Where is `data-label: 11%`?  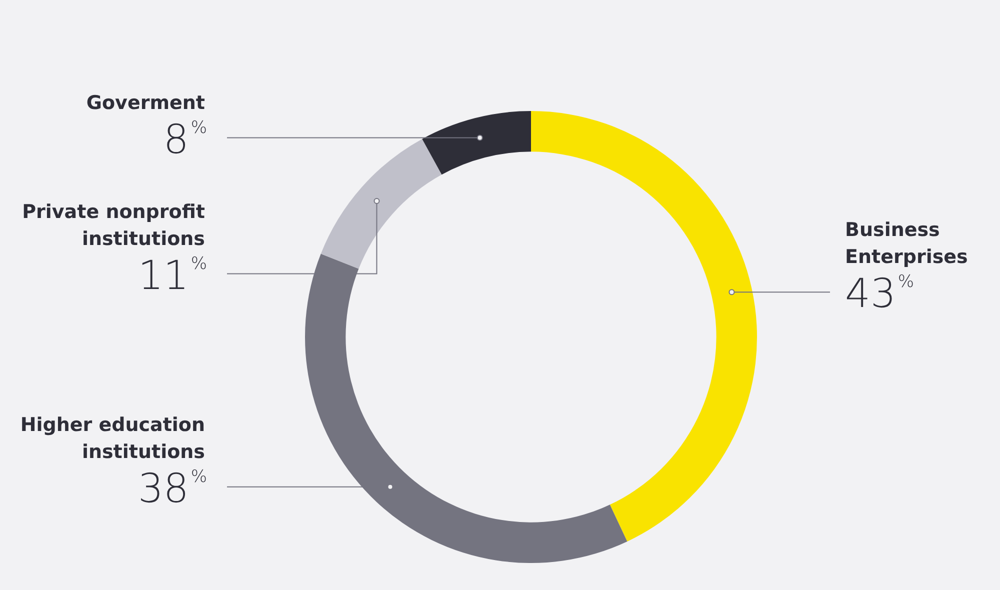 data-label: 11% is located at coordinates (173, 275).